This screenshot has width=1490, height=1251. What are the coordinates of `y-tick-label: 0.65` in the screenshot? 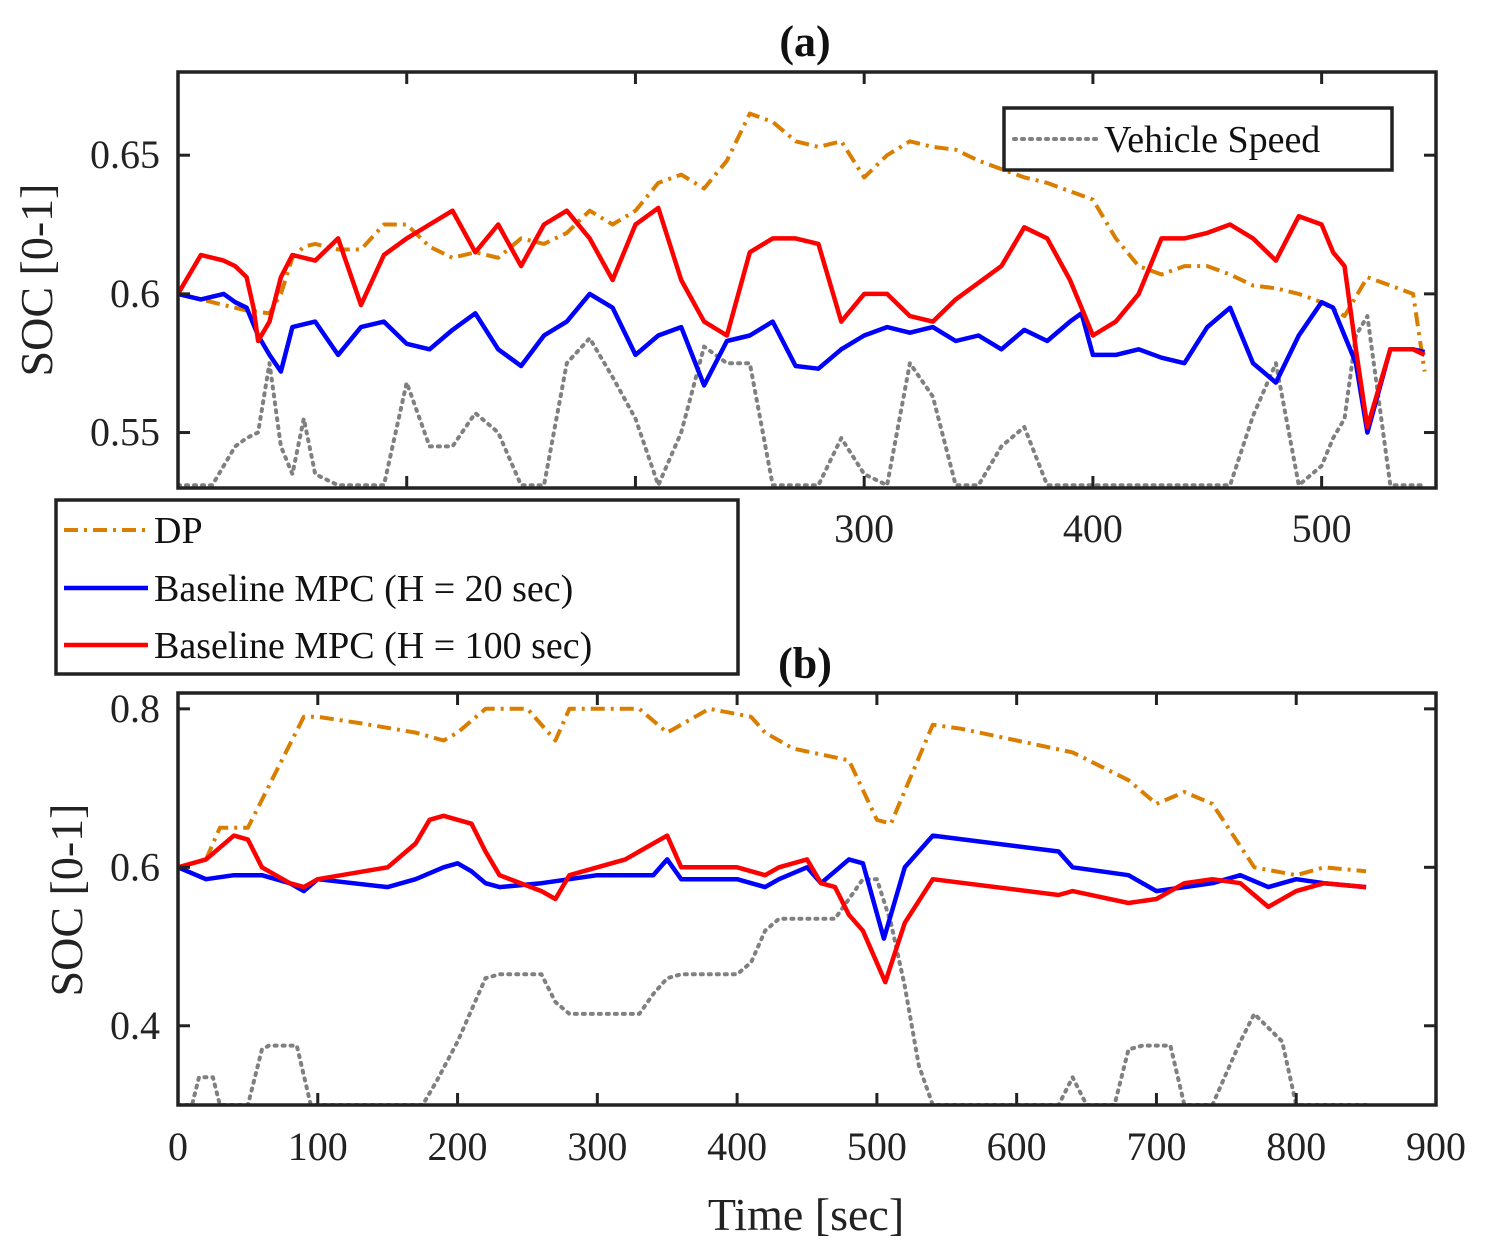 It's located at (125, 154).